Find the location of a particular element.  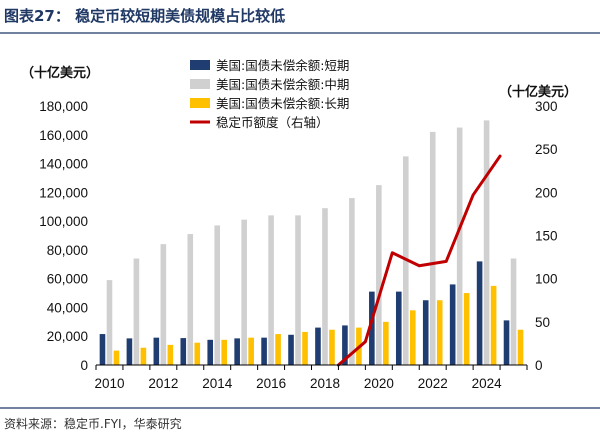

bar-mid-2023 is located at coordinates (459, 246).